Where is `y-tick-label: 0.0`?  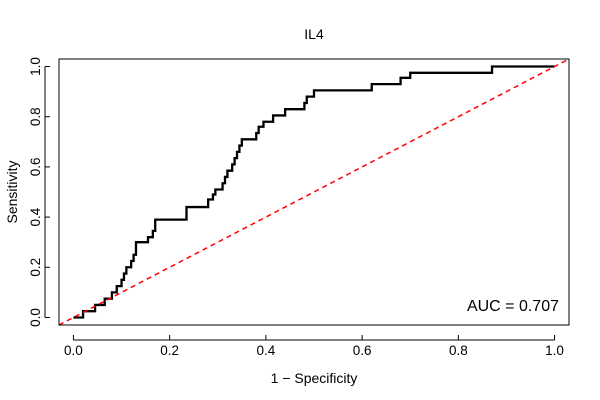
y-tick-label: 0.0 is located at coordinates (35, 317).